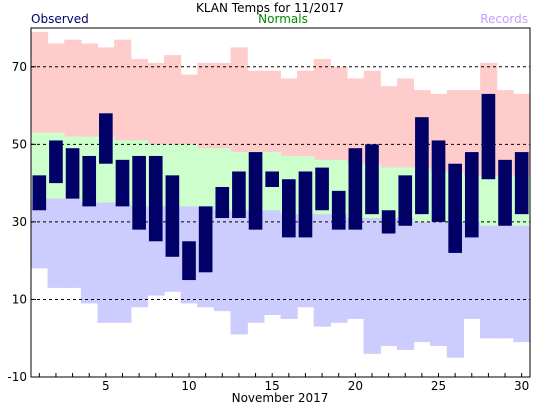 Image resolution: width=540 pixels, height=406 pixels. Describe the element at coordinates (355, 386) in the screenshot. I see `x-tick-label-20: 20` at that location.